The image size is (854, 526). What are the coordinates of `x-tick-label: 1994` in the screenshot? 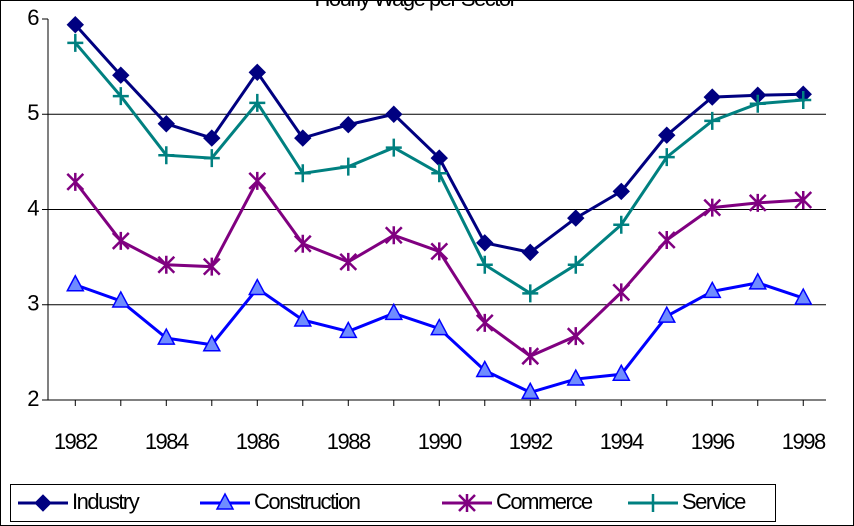 It's located at (622, 441).